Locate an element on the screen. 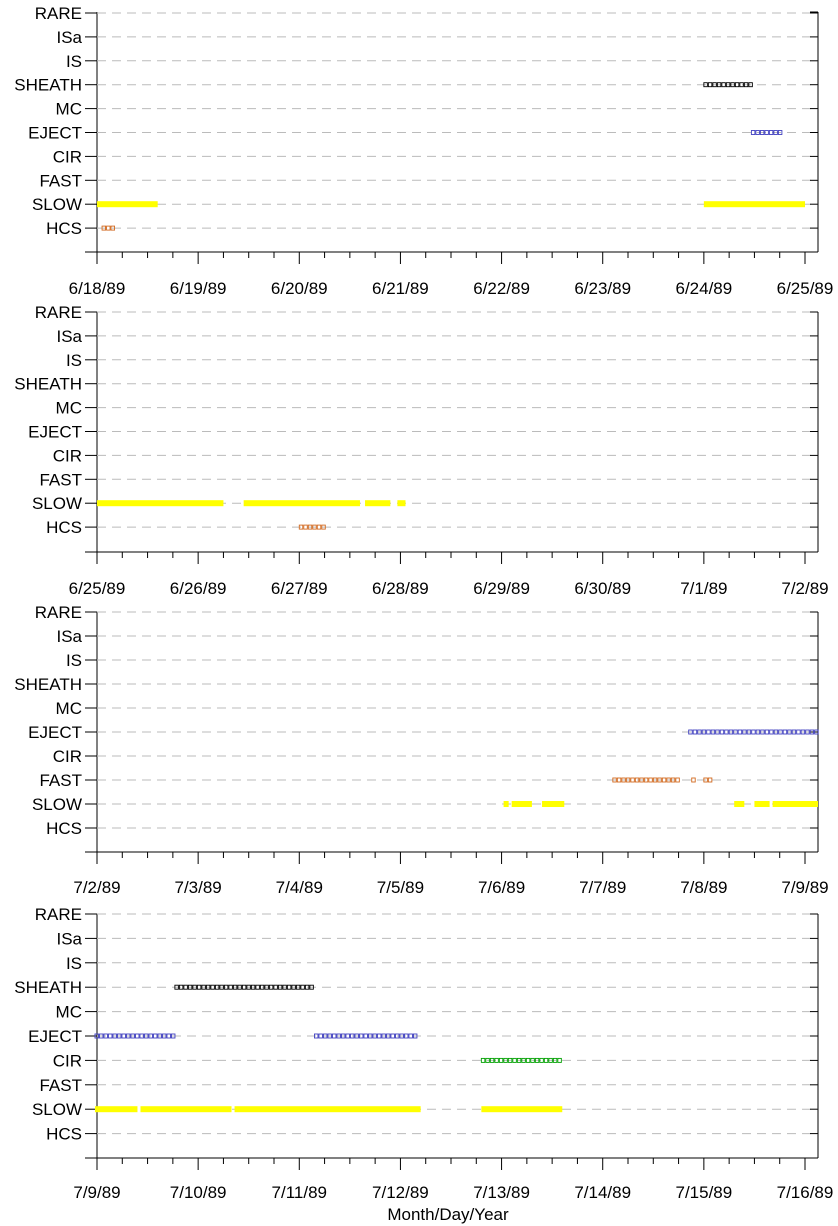  x-tick-label: 7/3/89 is located at coordinates (198, 887).